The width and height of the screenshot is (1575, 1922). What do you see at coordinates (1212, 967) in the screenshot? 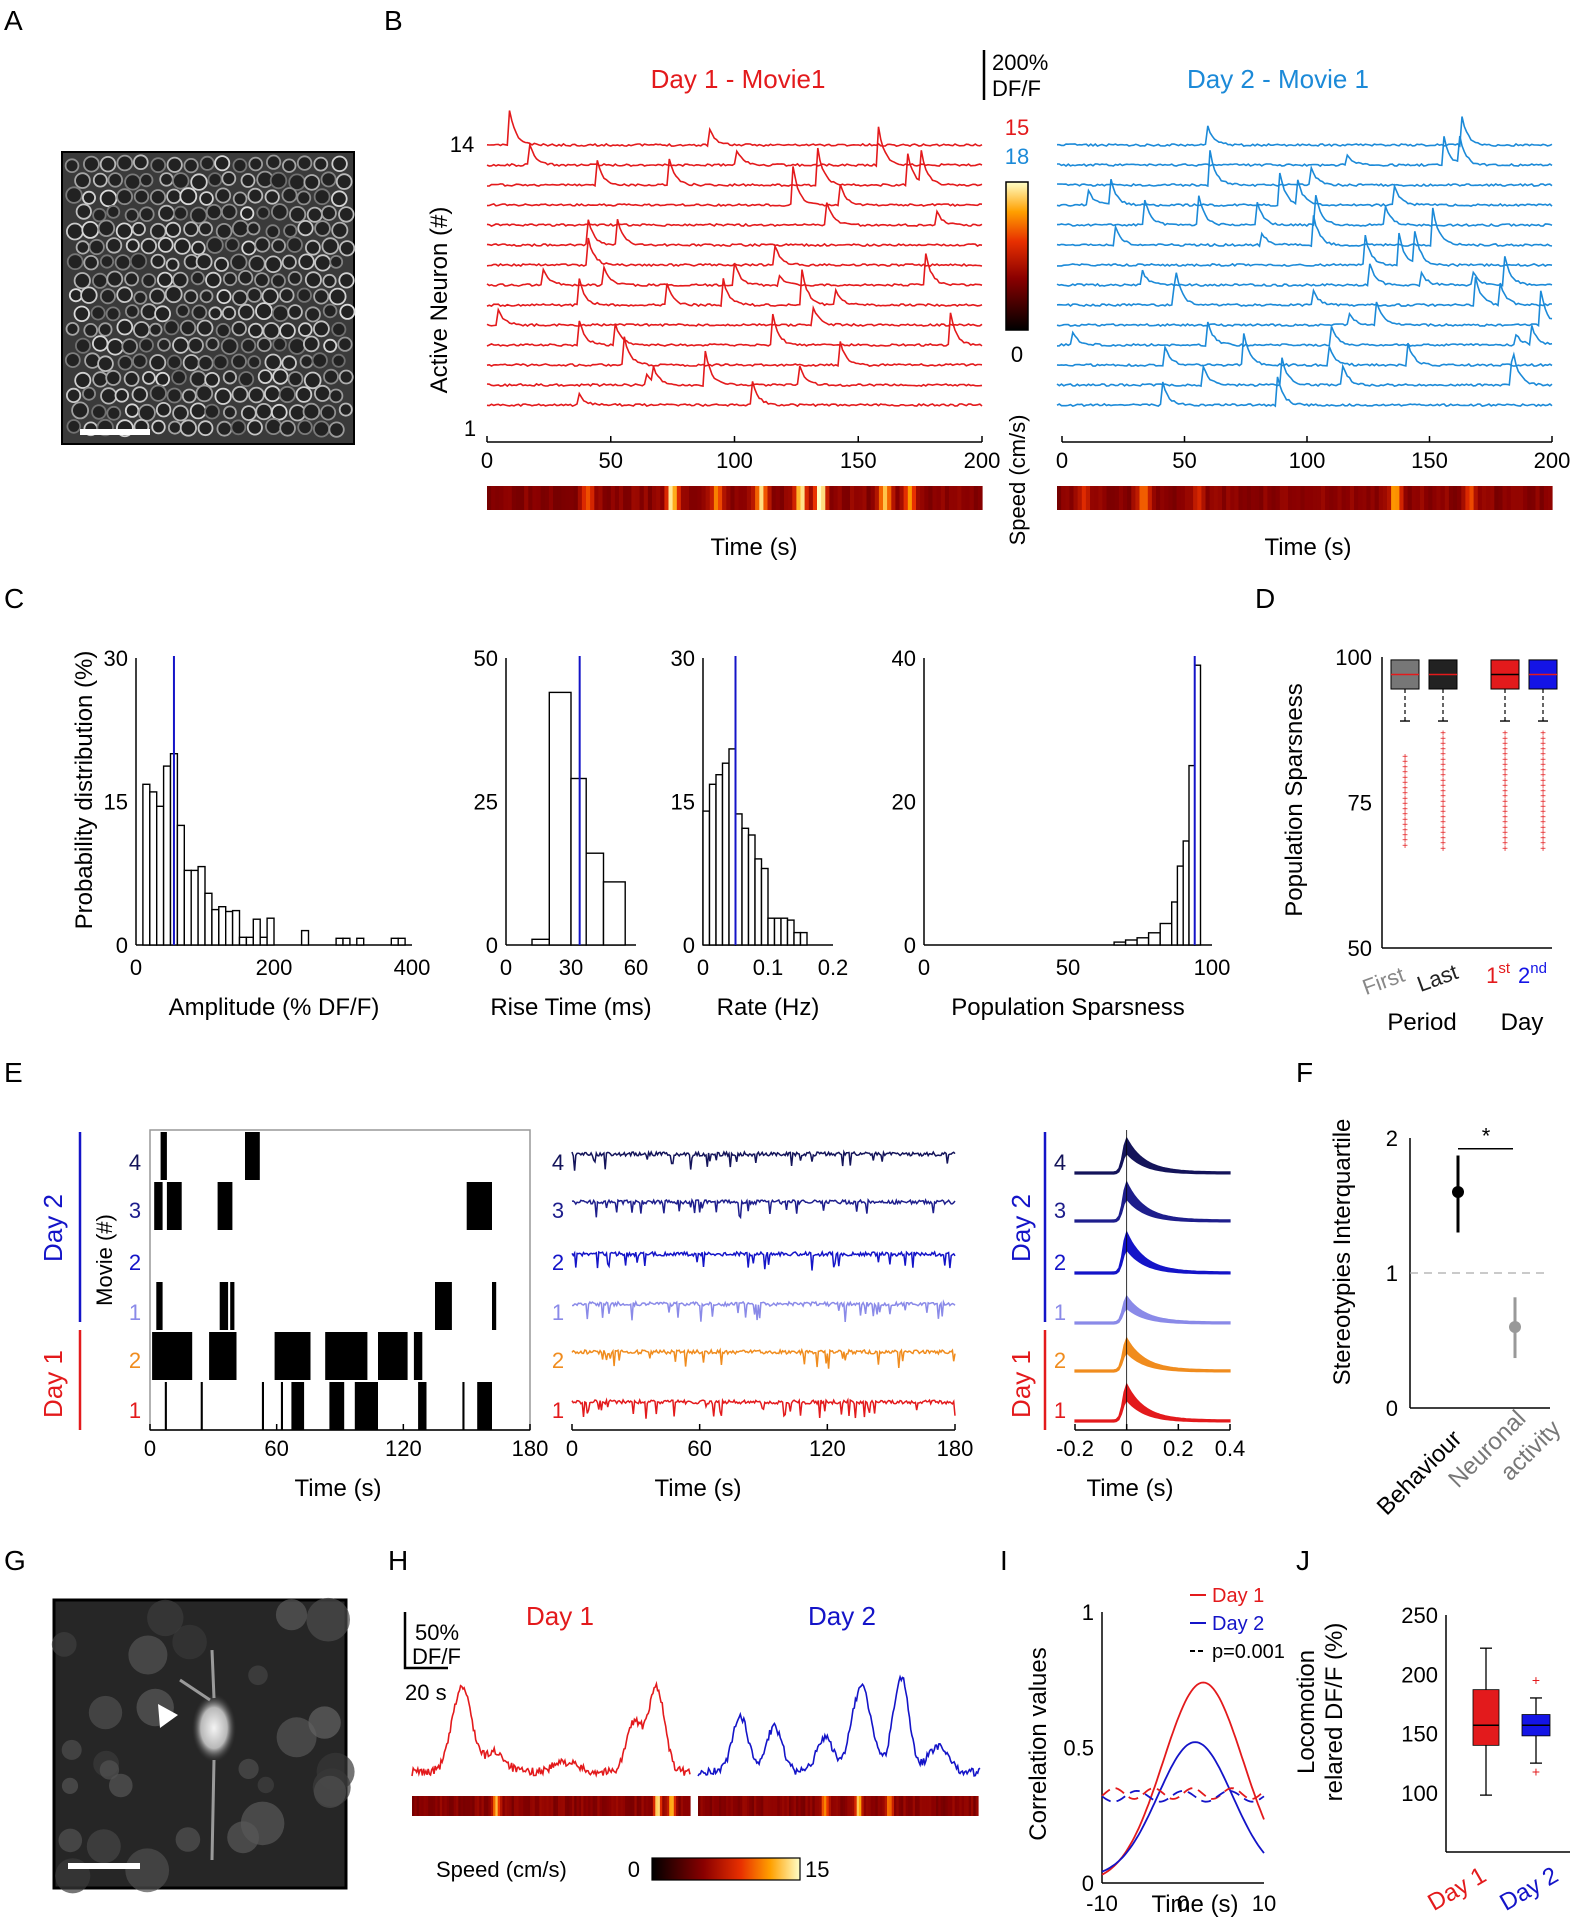
I see `x-tick-label: 100` at bounding box center [1212, 967].